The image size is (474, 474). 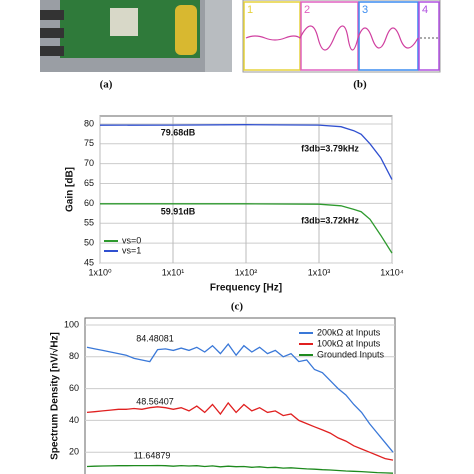 I want to click on y-tick-label: 70, so click(x=89, y=163).